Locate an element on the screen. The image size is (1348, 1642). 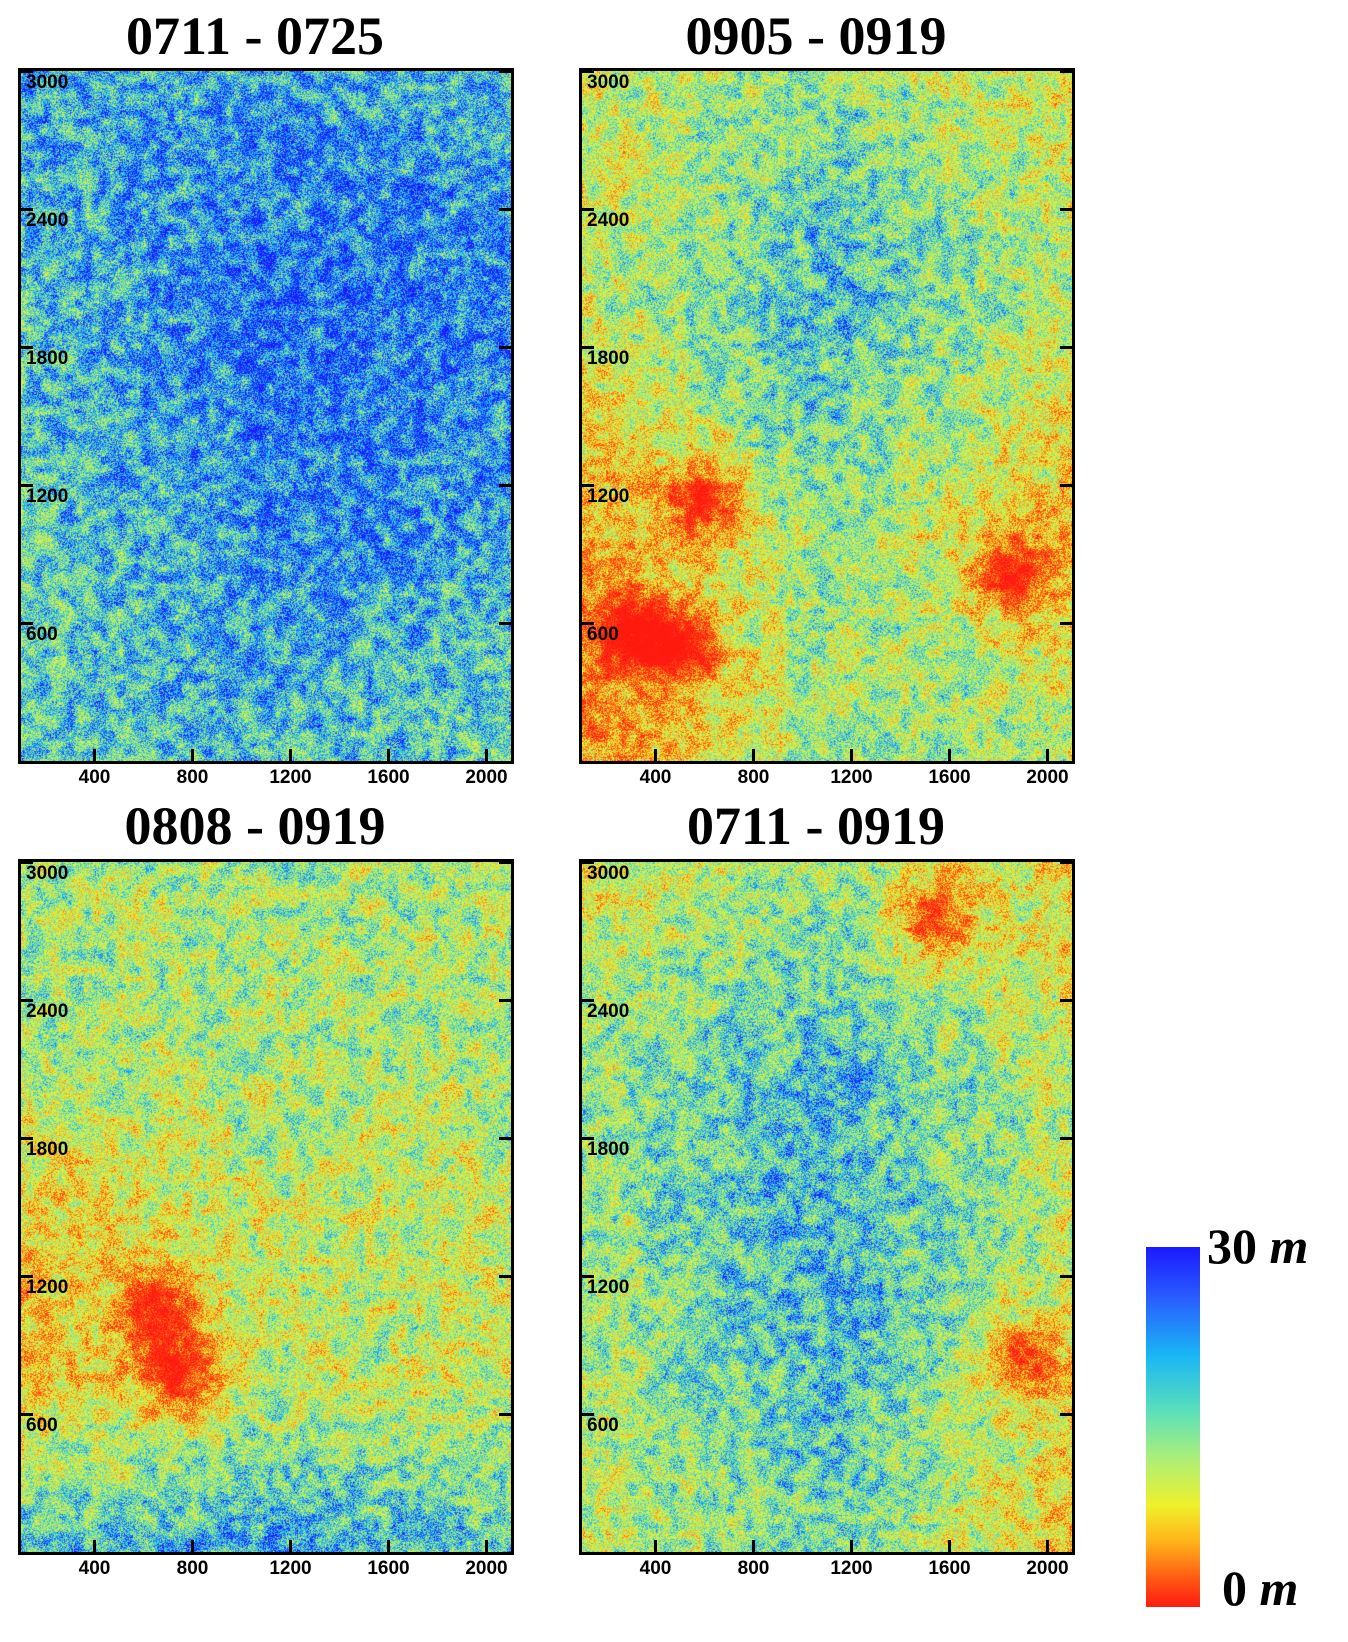
panel-title-1: 0711 - 0725 is located at coordinates (254, 36).